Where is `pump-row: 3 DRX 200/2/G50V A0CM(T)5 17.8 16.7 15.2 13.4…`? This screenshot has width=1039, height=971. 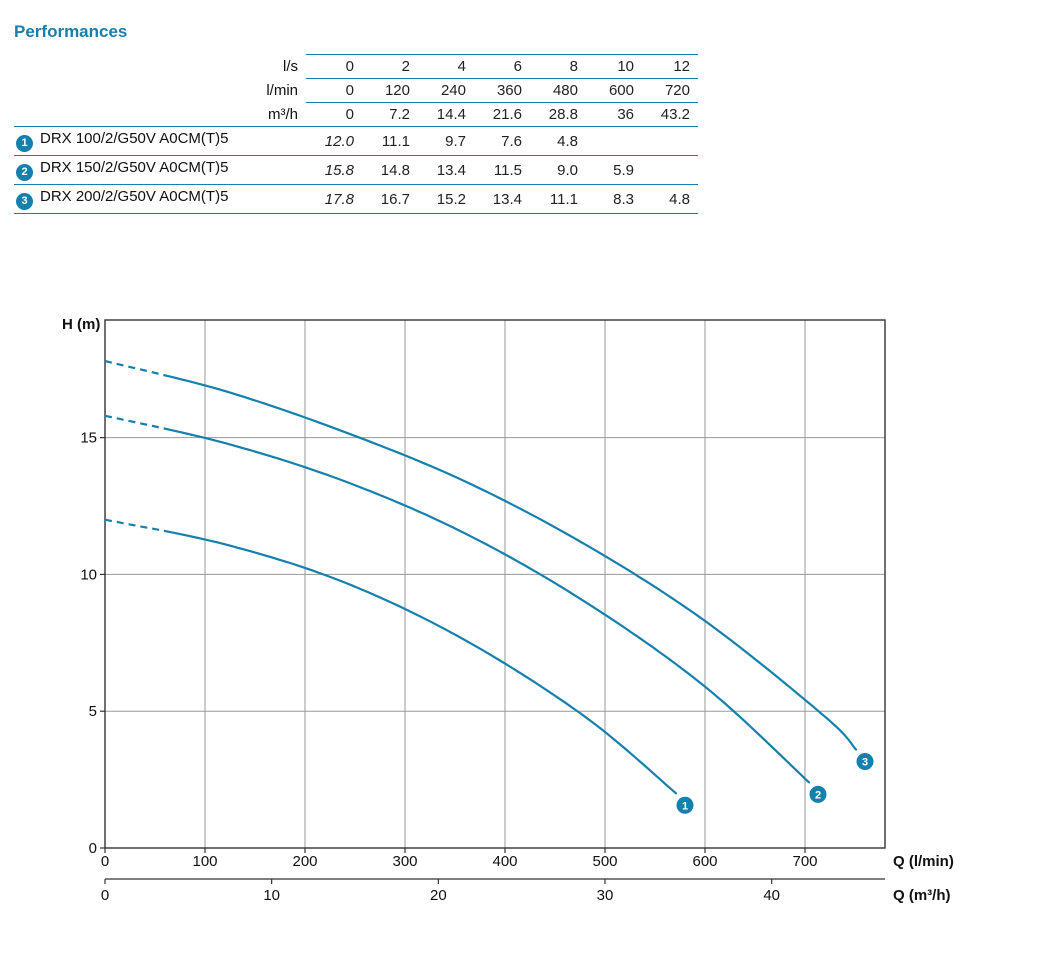
pump-row: 3 DRX 200/2/G50V A0CM(T)5 17.8 16.7 15.2 13.4… is located at coordinates (356, 199).